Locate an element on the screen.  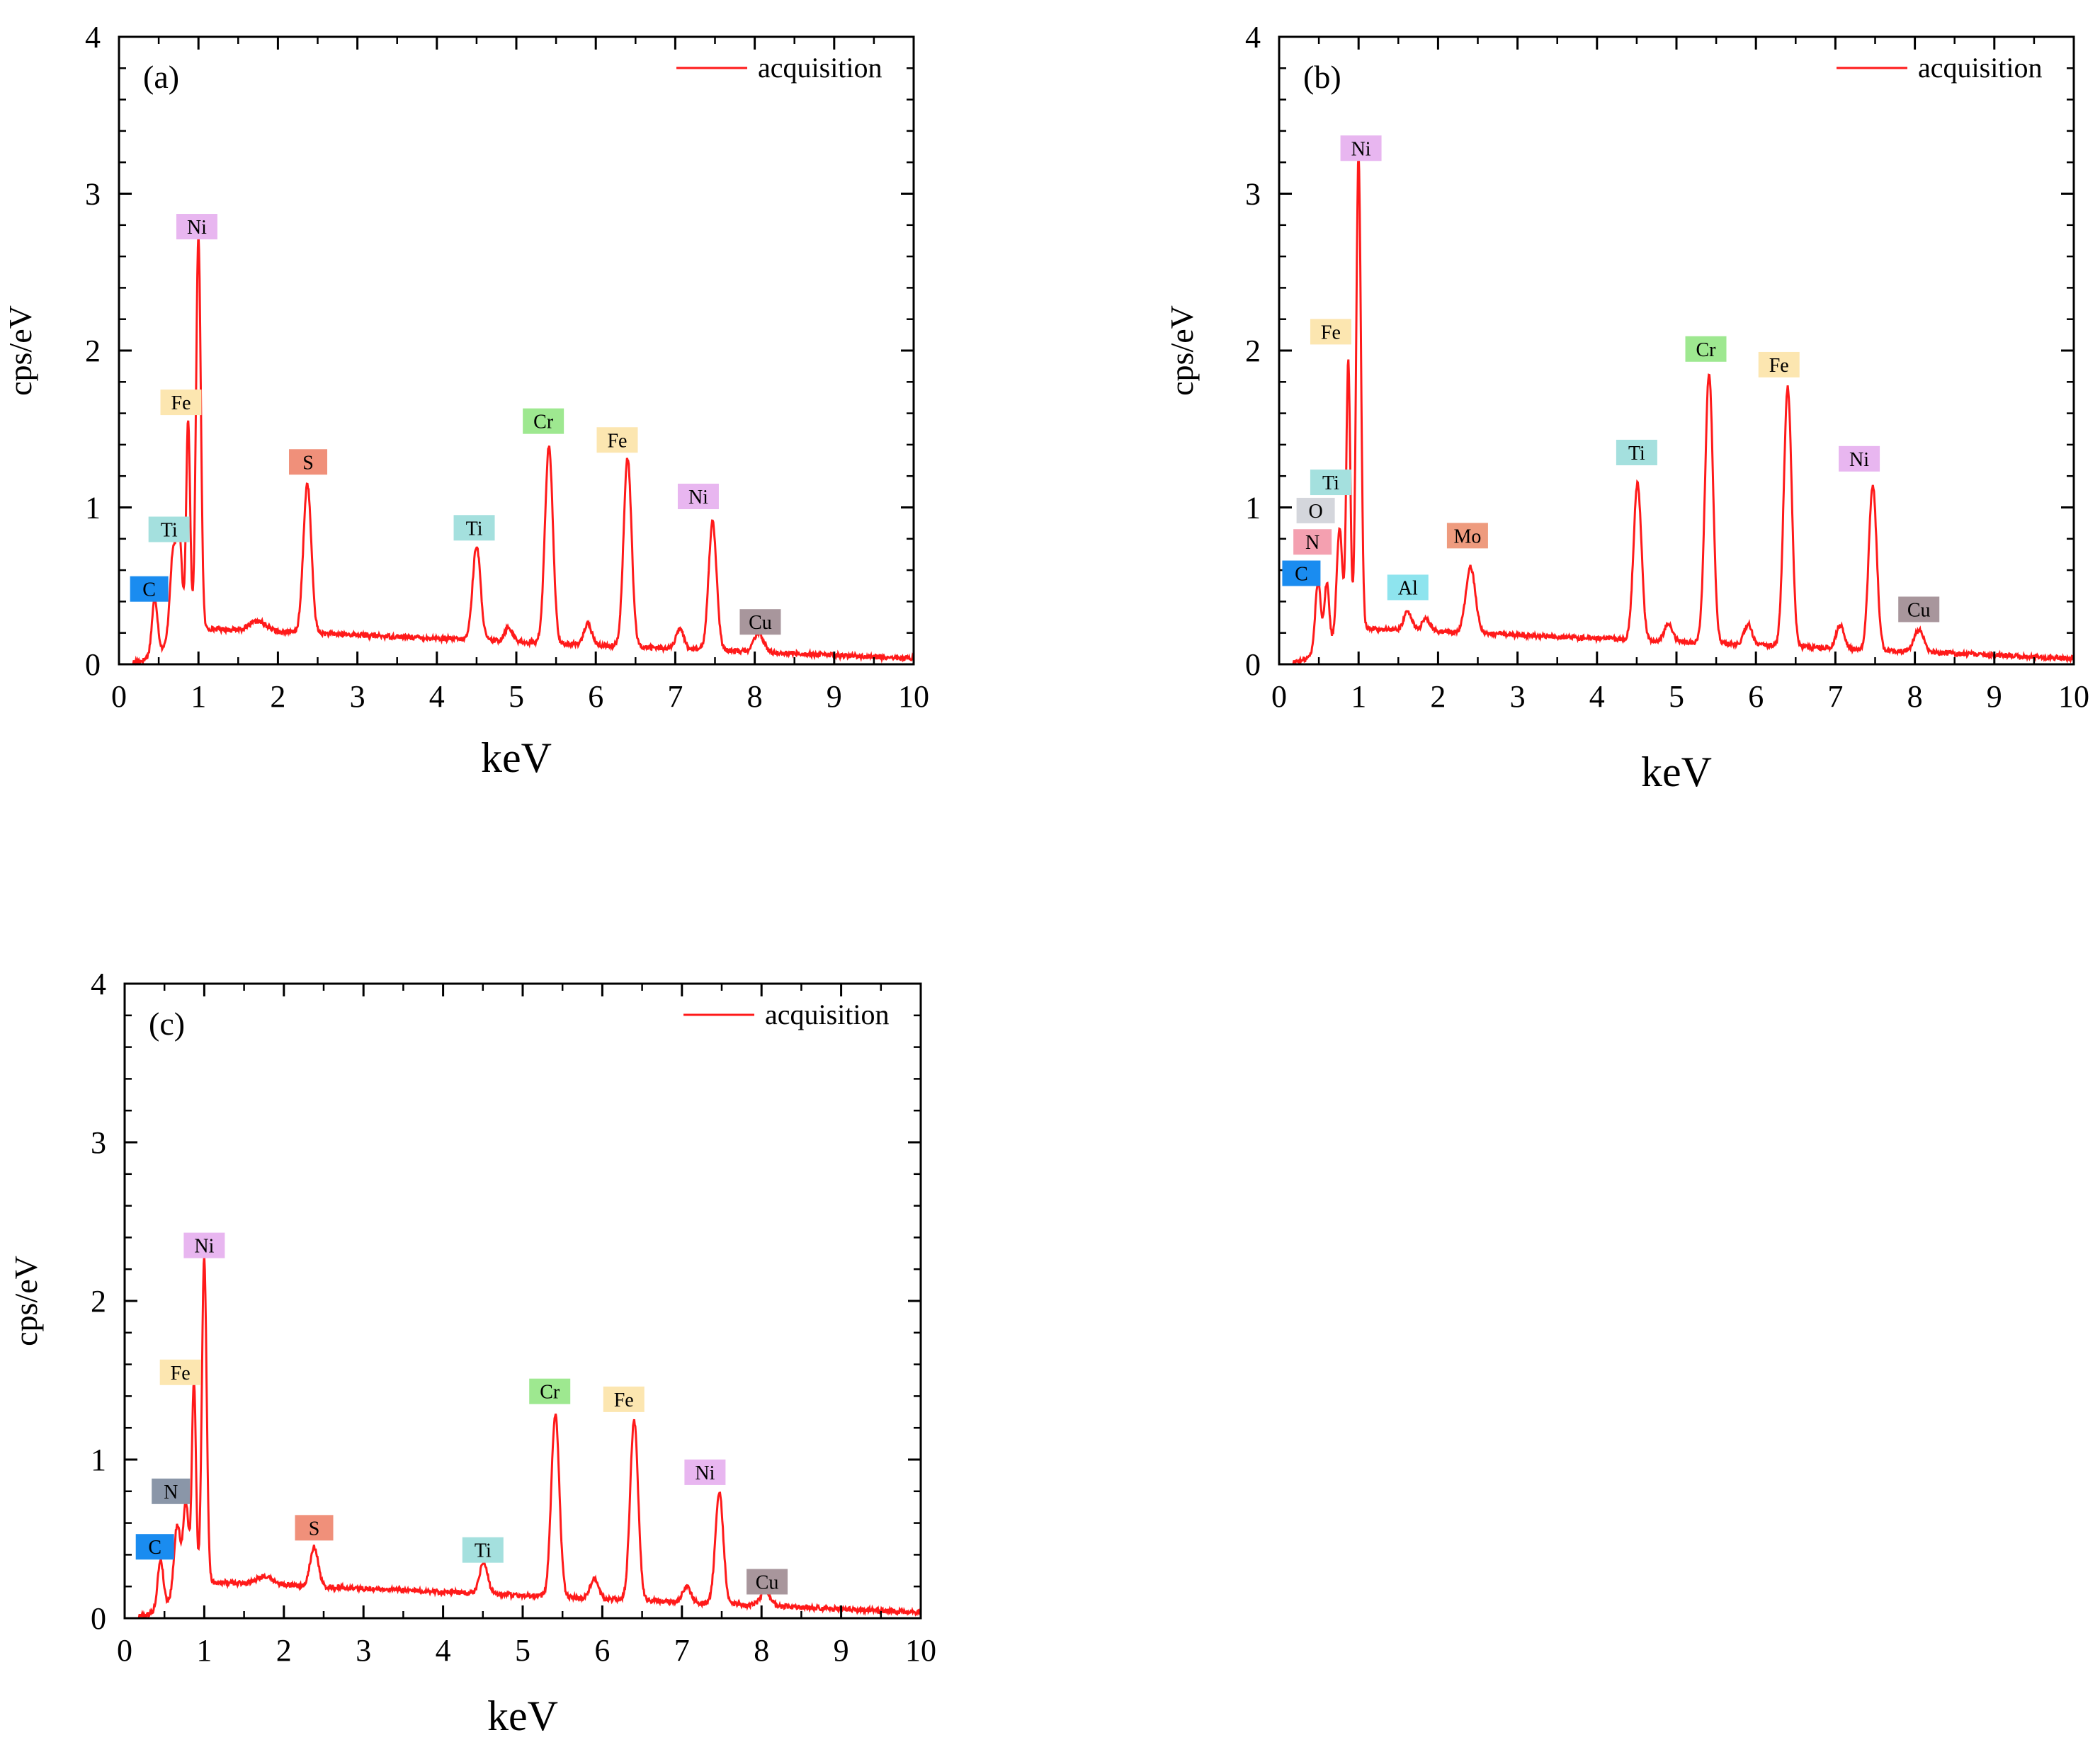
badge-label: Al is located at coordinates (1408, 588).